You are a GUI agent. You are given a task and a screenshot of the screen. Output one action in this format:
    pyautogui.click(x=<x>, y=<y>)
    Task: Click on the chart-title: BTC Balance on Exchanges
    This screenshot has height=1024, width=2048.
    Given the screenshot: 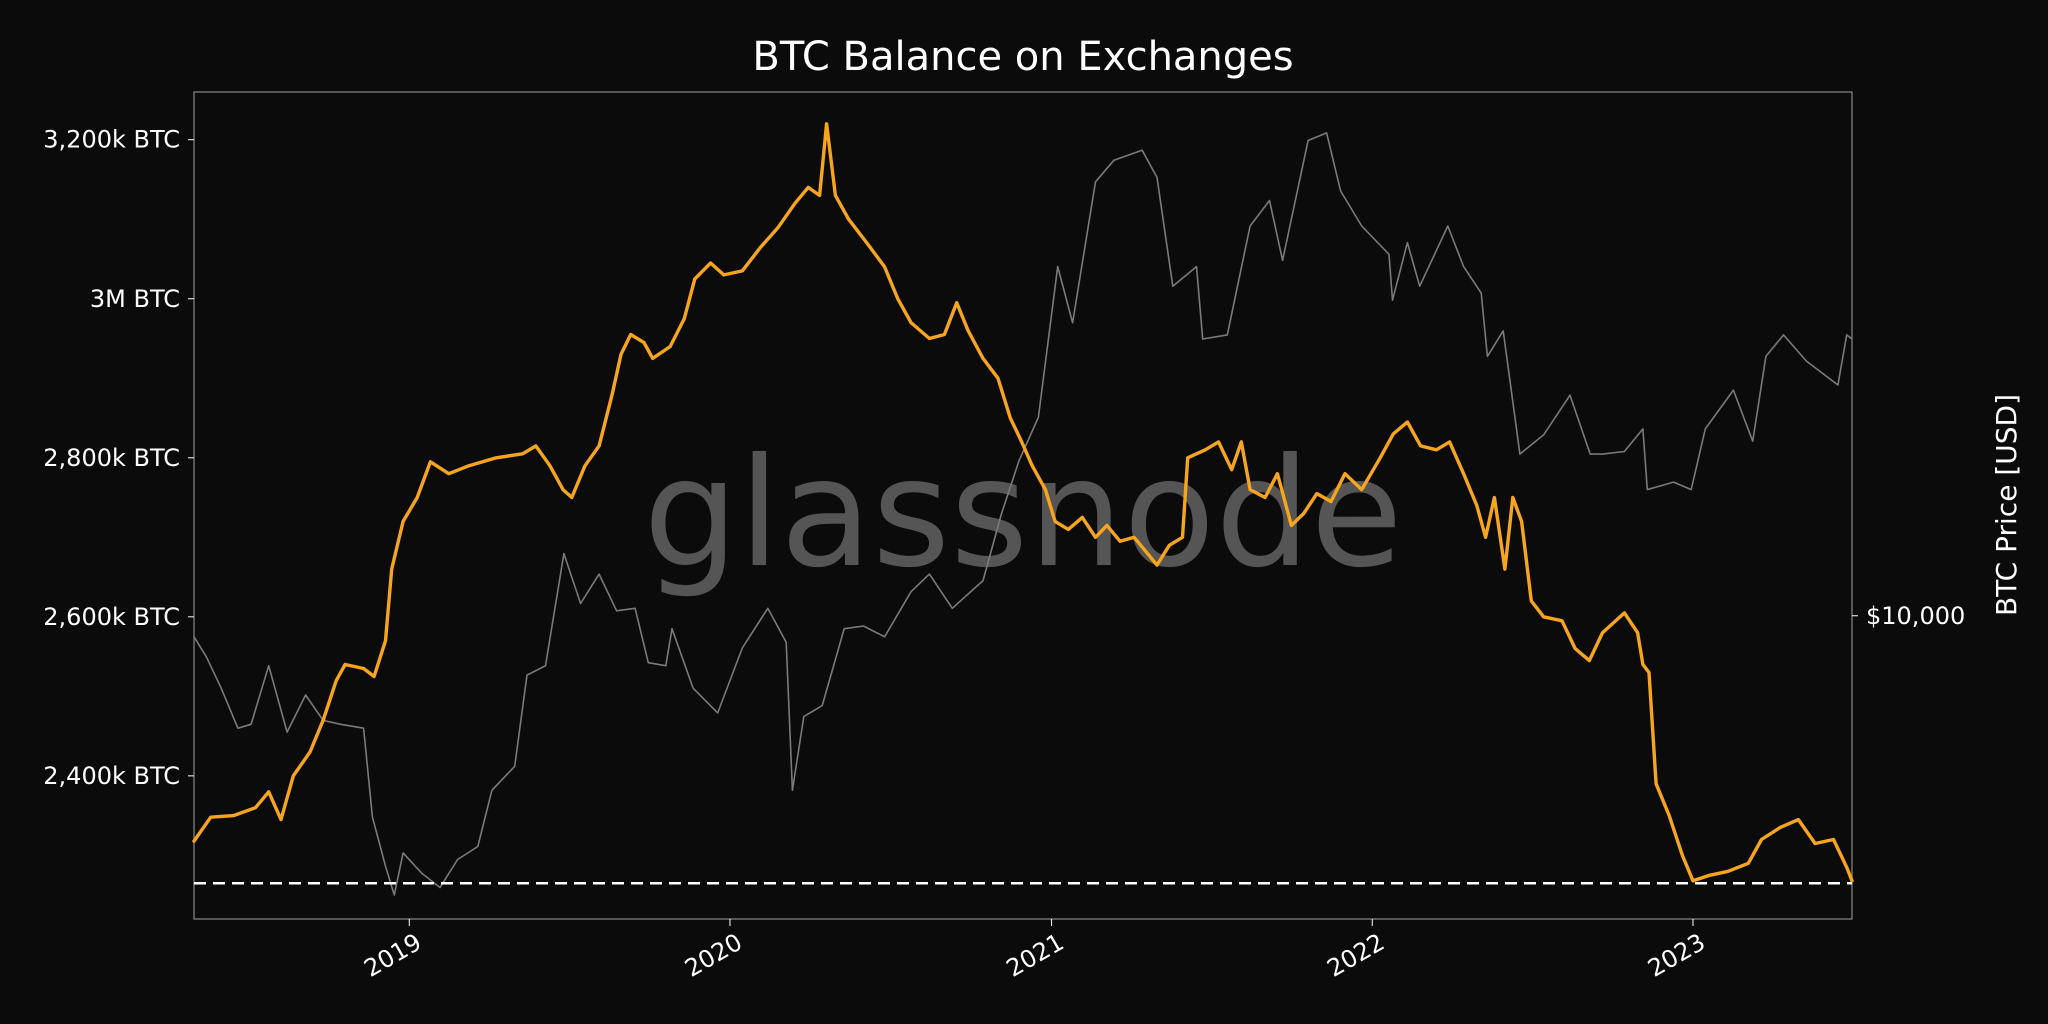 What is the action you would take?
    pyautogui.click(x=1022, y=57)
    